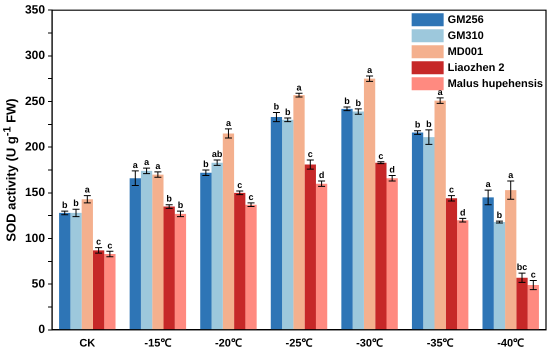  I want to click on y-tick-label: 100, so click(35, 237).